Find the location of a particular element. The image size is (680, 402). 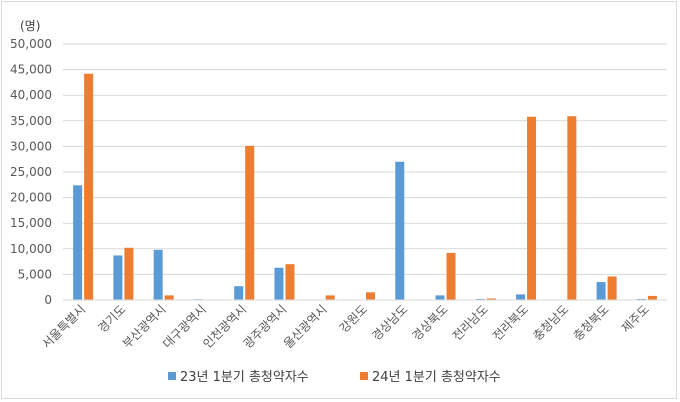

y-tick-label: 20,000 is located at coordinates (31, 198).